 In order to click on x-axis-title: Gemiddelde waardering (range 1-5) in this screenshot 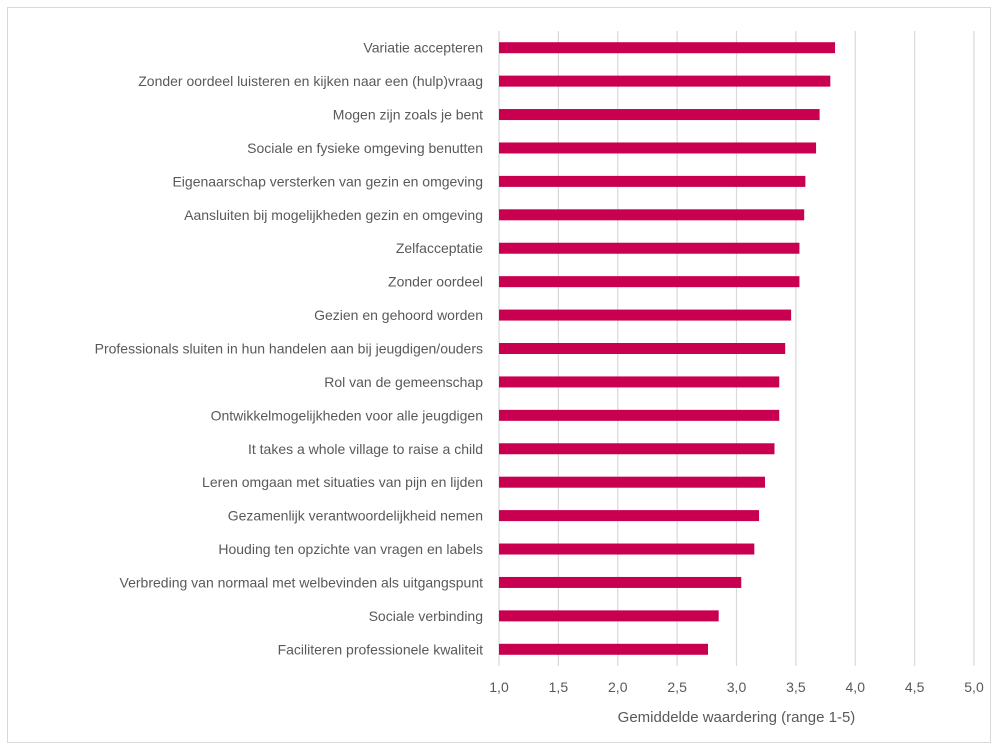, I will do `click(737, 717)`.